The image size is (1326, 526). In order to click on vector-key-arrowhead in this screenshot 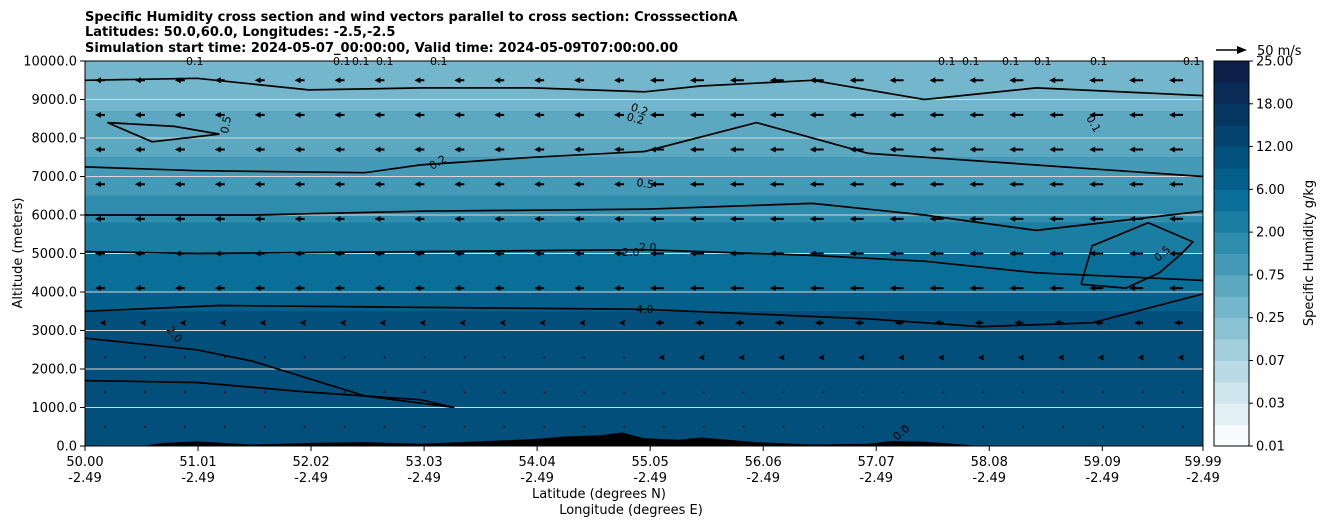, I will do `click(1242, 50)`.